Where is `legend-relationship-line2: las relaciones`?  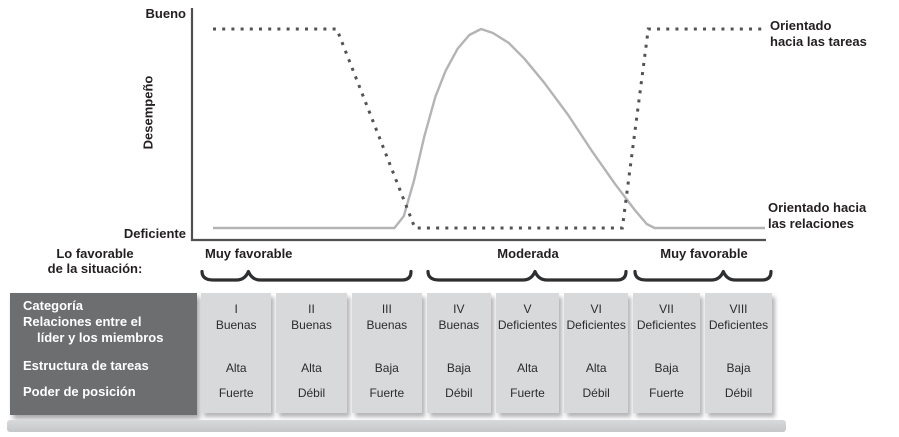
legend-relationship-line2: las relaciones is located at coordinates (811, 223).